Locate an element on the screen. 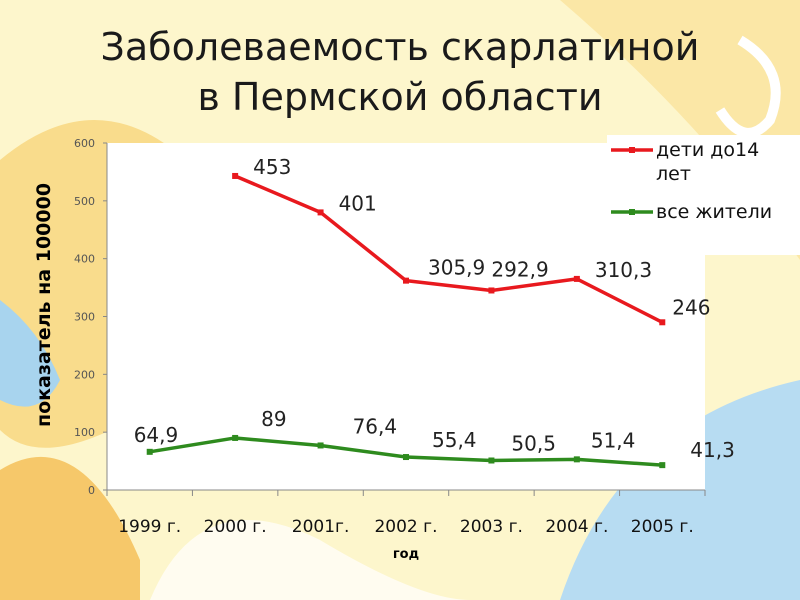  x-axis-label: год is located at coordinates (406, 554).